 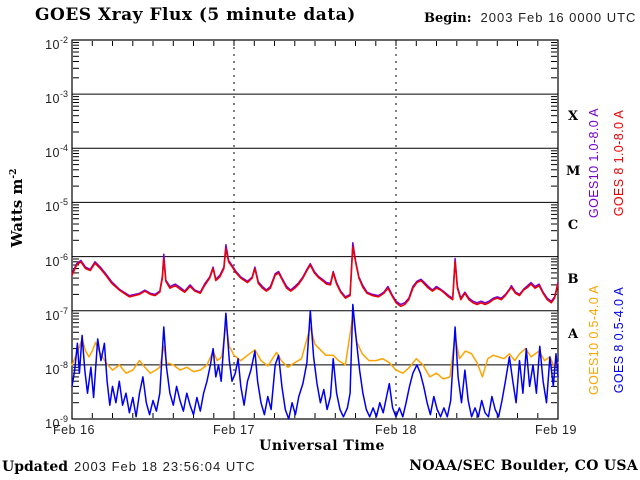 I want to click on flare-class-a: A, so click(x=573, y=334).